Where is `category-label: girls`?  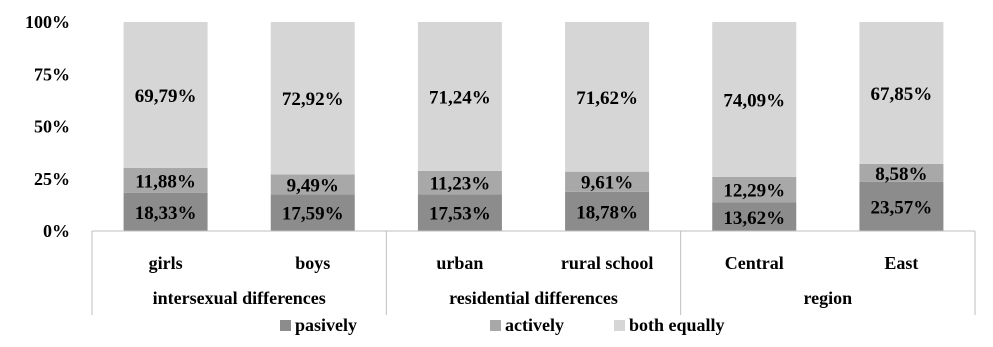
category-label: girls is located at coordinates (166, 263).